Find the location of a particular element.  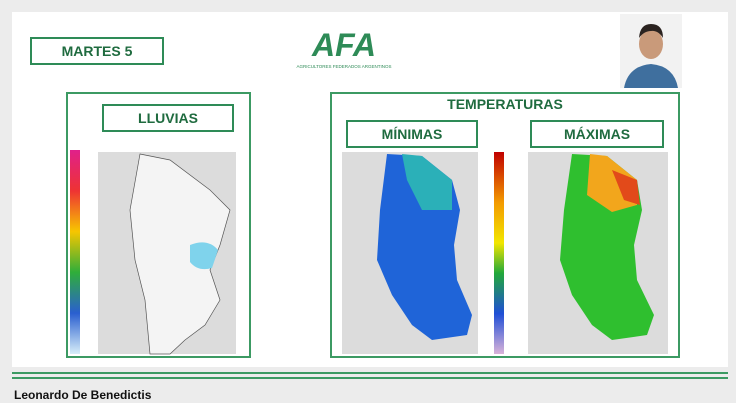

rain-title: LLUVIAS is located at coordinates (168, 118).